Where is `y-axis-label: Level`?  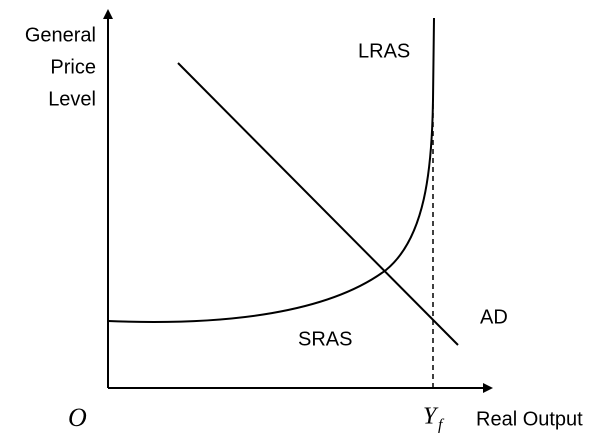 y-axis-label: Level is located at coordinates (72, 99).